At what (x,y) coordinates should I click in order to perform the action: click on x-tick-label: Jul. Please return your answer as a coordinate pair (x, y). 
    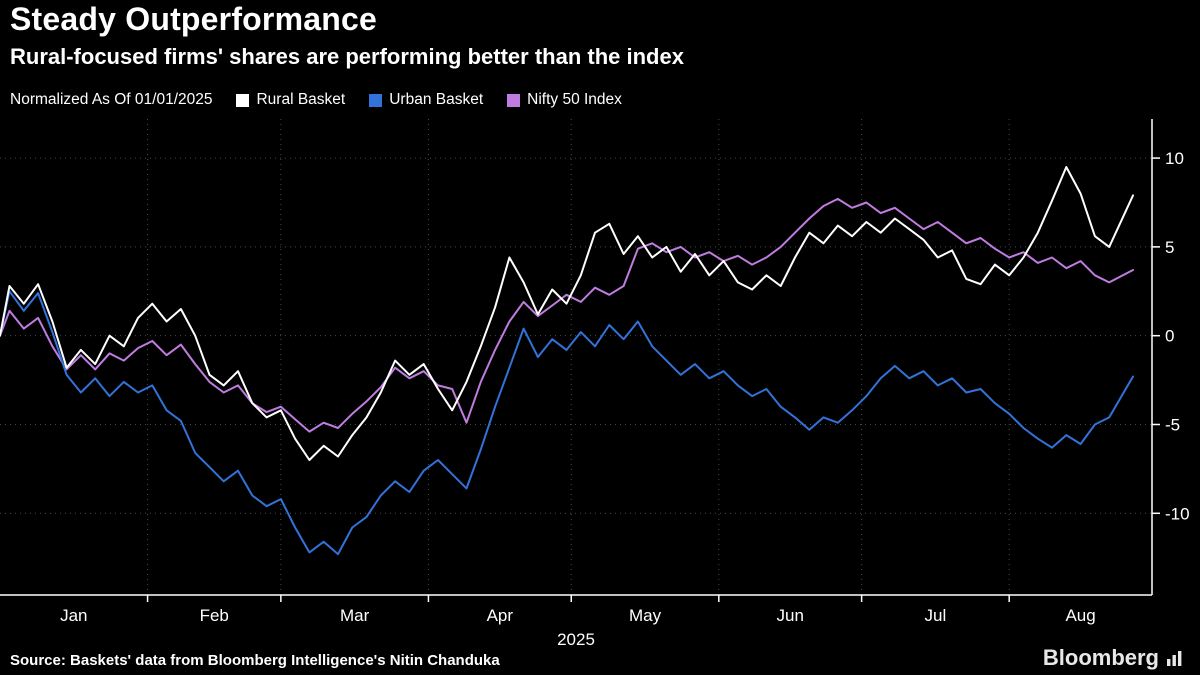
    Looking at the image, I should click on (936, 615).